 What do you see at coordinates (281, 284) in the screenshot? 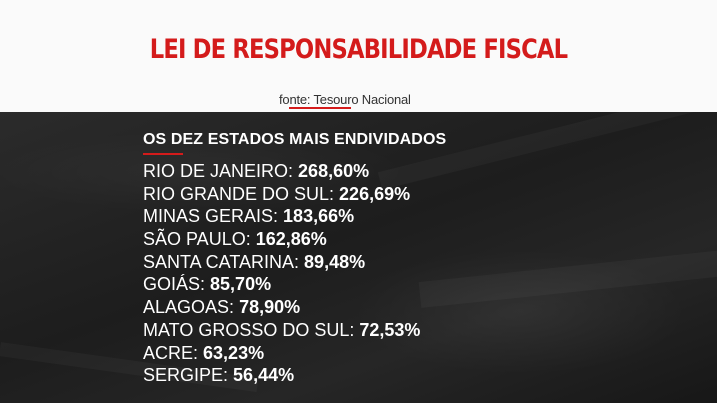
I see `list-item: GOIÁS: 85,70%` at bounding box center [281, 284].